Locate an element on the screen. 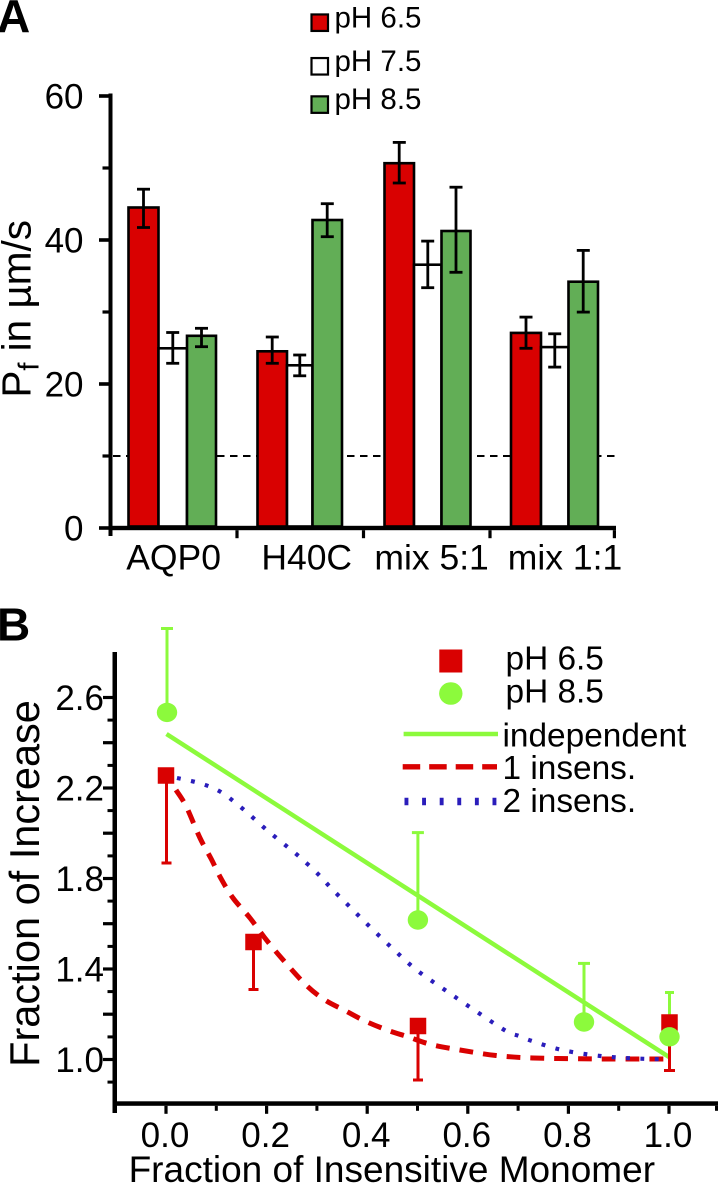 The image size is (720, 1190). svg-text: independent is located at coordinates (595, 735).